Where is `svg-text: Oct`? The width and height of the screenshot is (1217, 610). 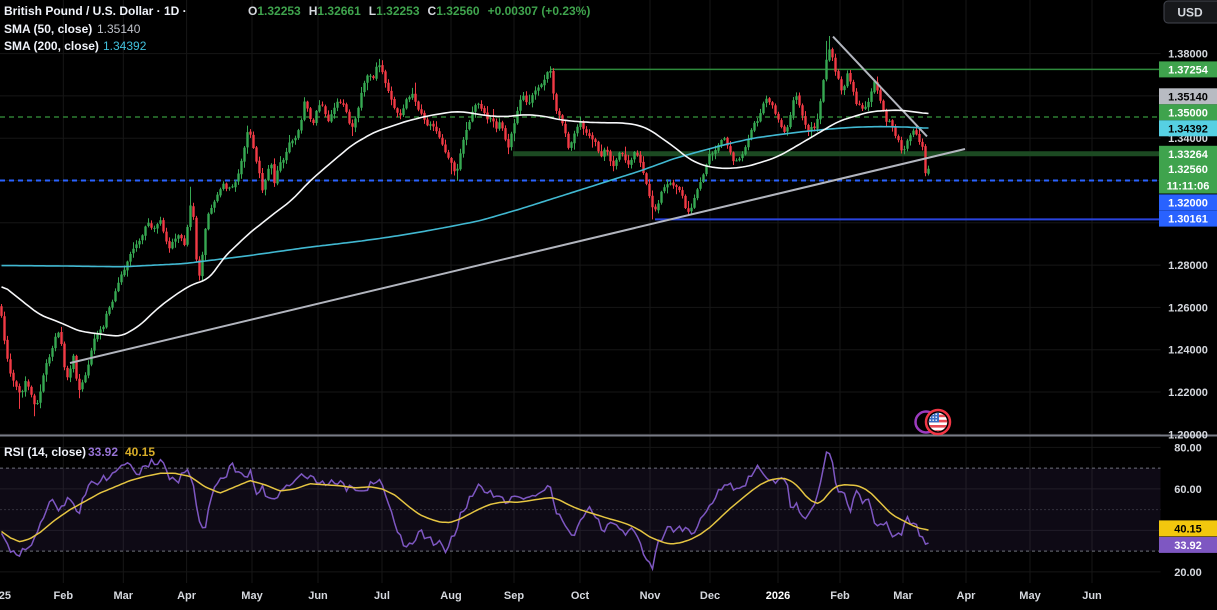 svg-text: Oct is located at coordinates (580, 596).